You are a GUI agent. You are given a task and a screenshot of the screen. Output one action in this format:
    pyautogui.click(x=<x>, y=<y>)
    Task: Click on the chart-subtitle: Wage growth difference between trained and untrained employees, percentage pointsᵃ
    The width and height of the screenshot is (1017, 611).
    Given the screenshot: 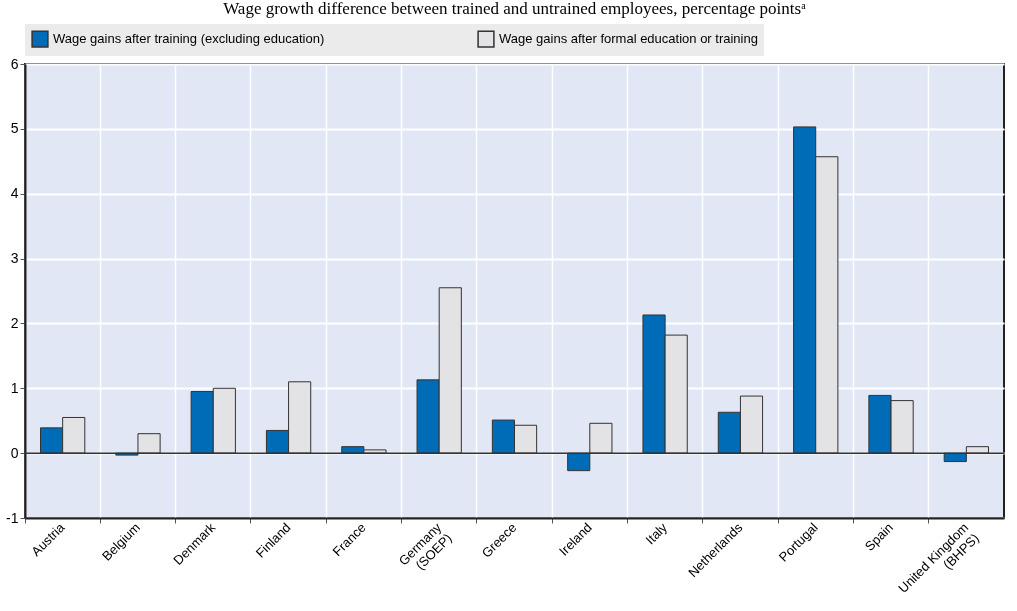 What is the action you would take?
    pyautogui.click(x=515, y=9)
    